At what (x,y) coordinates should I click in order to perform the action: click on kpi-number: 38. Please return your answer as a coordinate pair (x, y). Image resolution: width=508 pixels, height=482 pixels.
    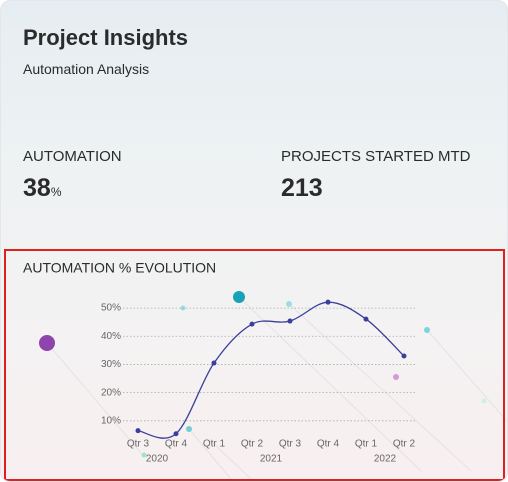
    Looking at the image, I should click on (37, 188).